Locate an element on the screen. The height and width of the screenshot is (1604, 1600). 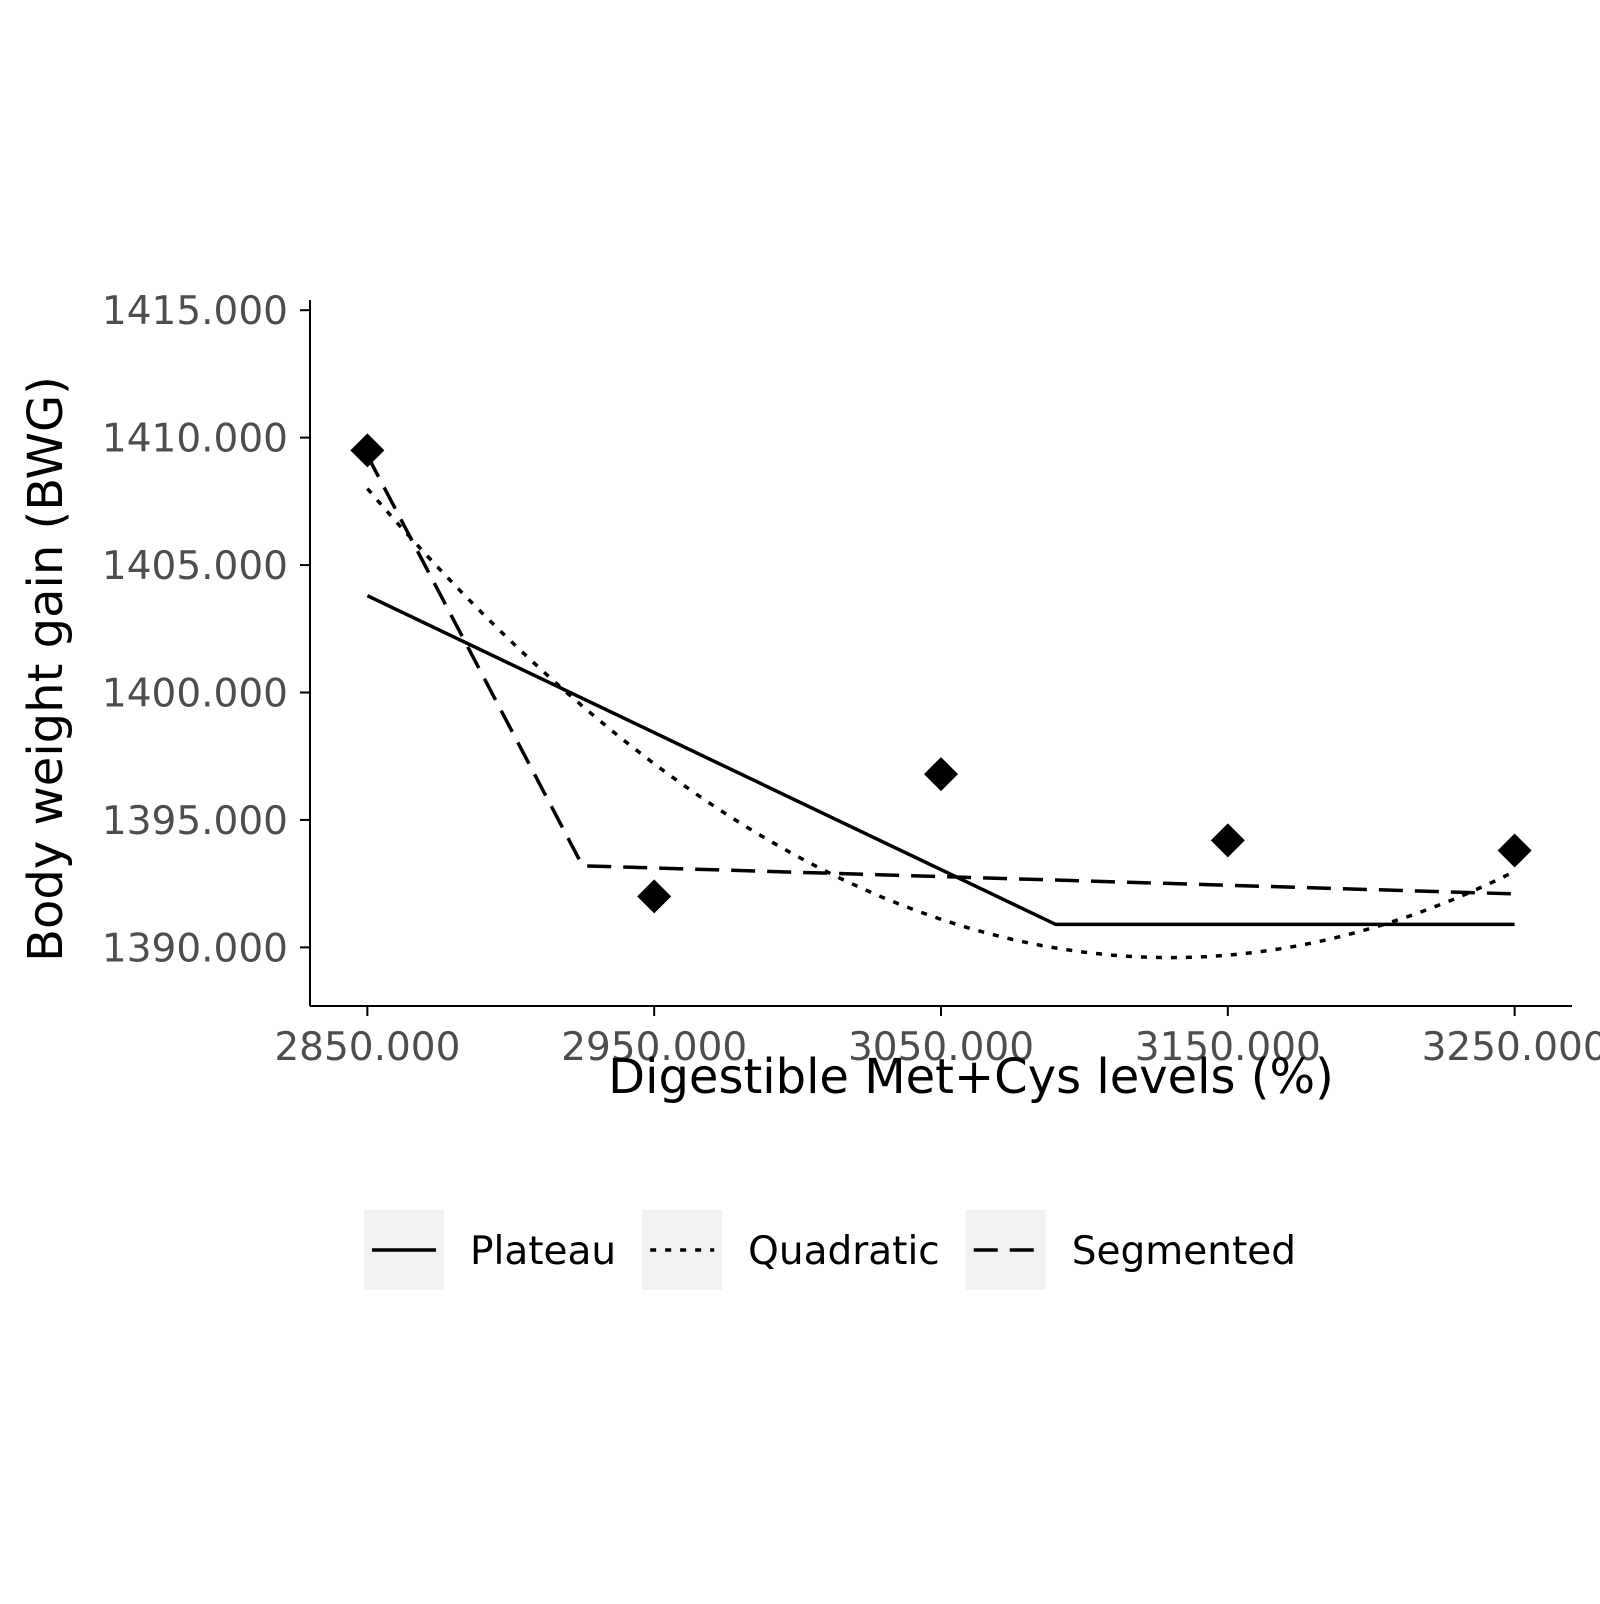
y-tick-label: 1395.000 is located at coordinates (195, 821).